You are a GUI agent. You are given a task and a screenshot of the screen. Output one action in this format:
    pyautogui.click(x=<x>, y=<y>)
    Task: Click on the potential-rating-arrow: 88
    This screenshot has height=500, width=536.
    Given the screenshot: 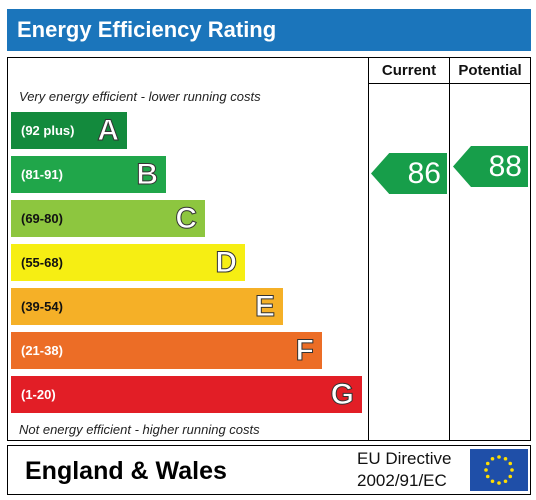 What is the action you would take?
    pyautogui.click(x=490, y=166)
    